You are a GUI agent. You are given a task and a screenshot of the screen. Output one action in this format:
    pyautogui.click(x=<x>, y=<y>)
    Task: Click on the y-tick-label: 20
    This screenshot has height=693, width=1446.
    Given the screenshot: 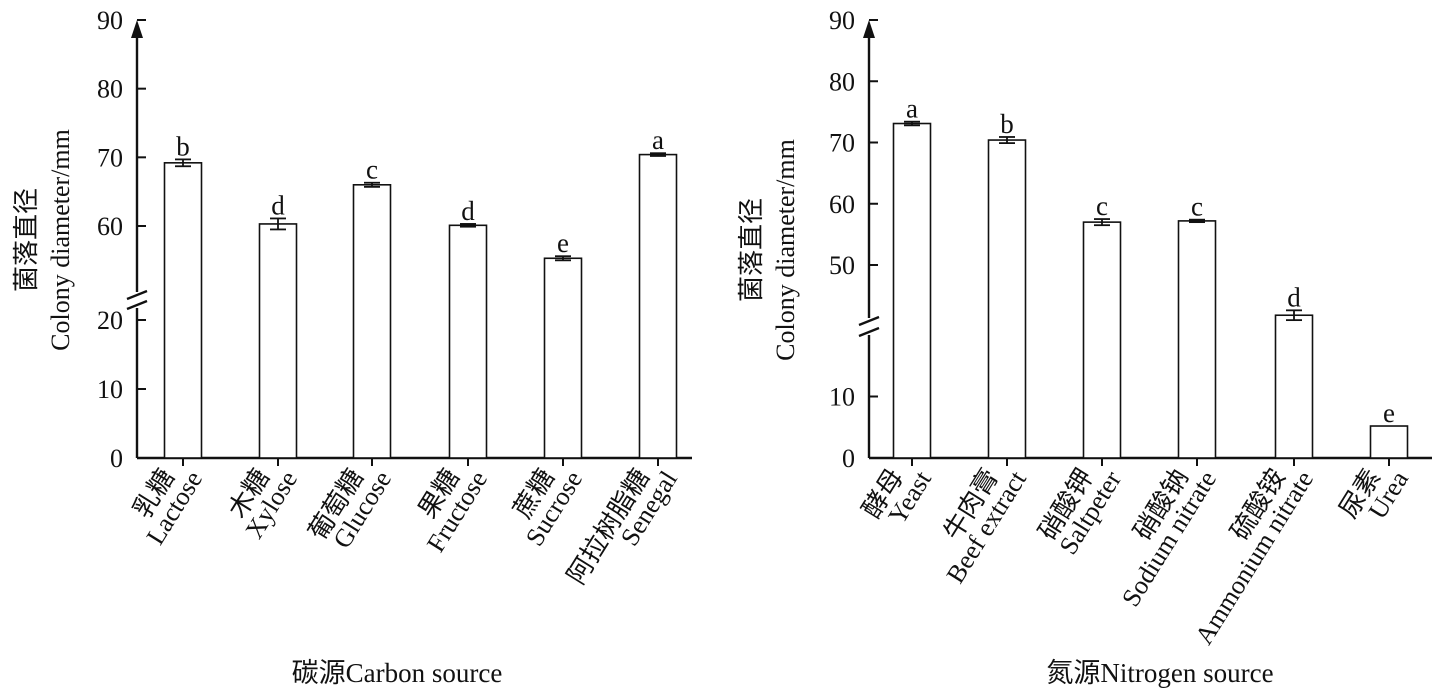 What is the action you would take?
    pyautogui.click(x=110, y=320)
    